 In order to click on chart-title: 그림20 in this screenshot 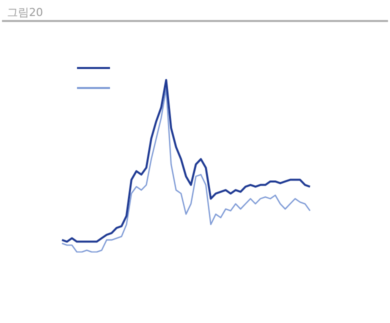, I will do `click(25, 12)`.